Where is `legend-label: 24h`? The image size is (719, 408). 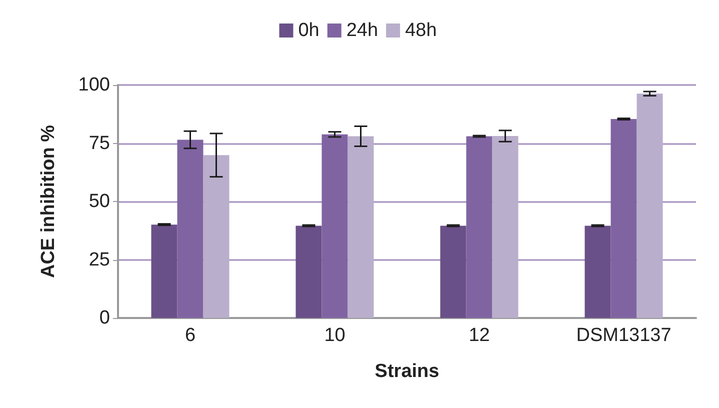 legend-label: 24h is located at coordinates (362, 30).